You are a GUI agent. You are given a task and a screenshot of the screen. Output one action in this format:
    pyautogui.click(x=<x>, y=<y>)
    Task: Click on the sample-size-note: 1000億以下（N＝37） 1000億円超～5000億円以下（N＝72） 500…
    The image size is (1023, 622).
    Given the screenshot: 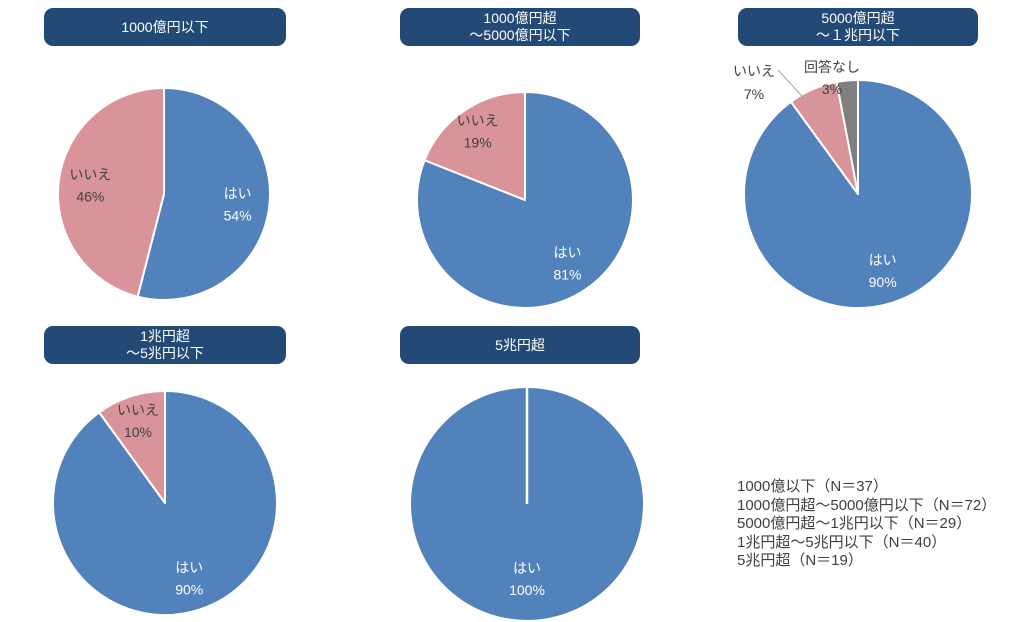 What is the action you would take?
    pyautogui.click(x=866, y=524)
    